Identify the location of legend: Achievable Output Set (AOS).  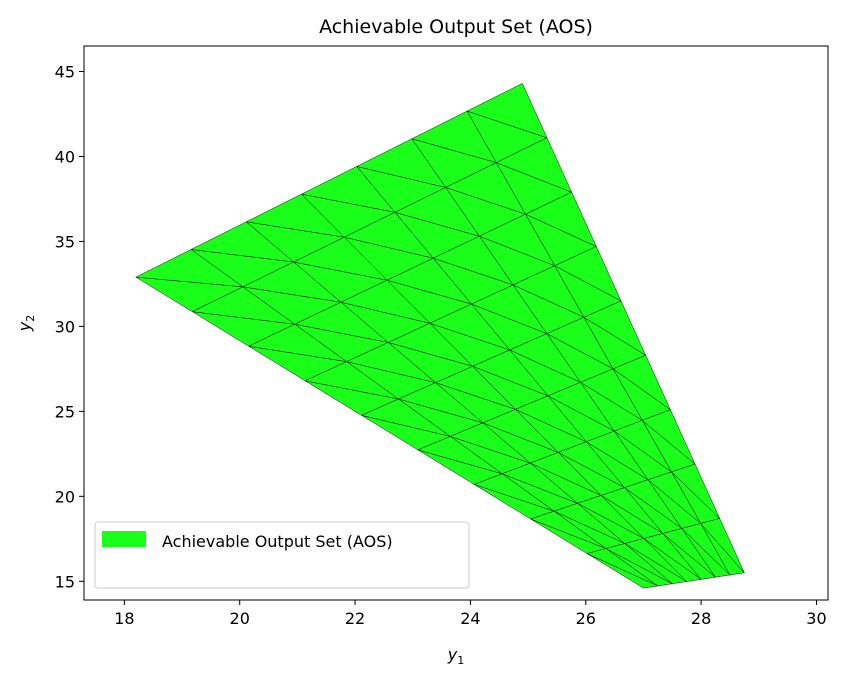
(282, 555).